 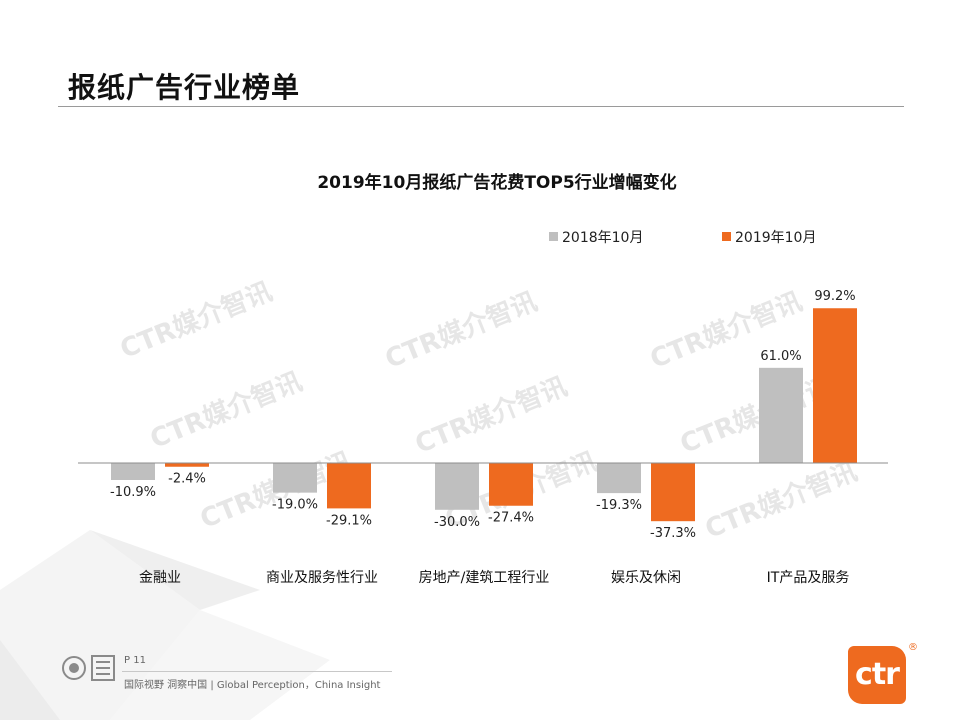 What do you see at coordinates (160, 578) in the screenshot?
I see `category-label-1: 金融业` at bounding box center [160, 578].